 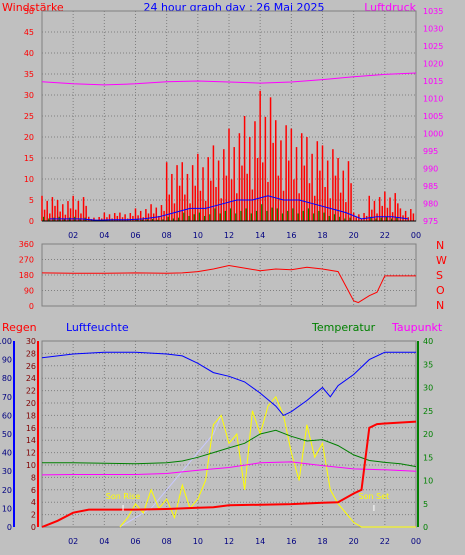 I want to click on pressure-tick-label: 1015, so click(x=433, y=81).